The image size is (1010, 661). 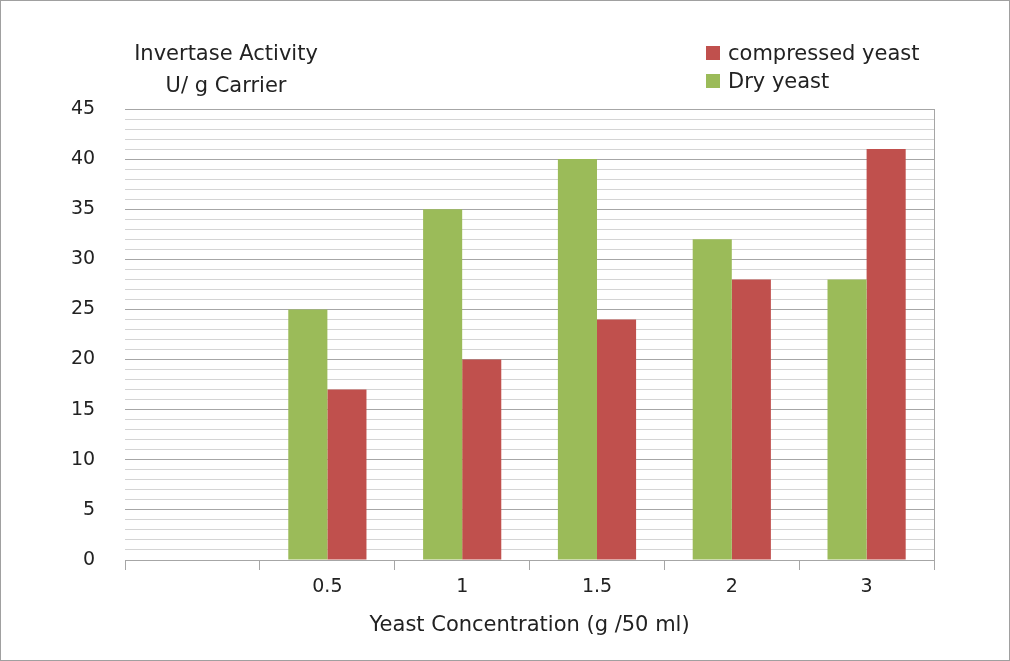 I want to click on y-tick-label: 45, so click(x=83, y=106).